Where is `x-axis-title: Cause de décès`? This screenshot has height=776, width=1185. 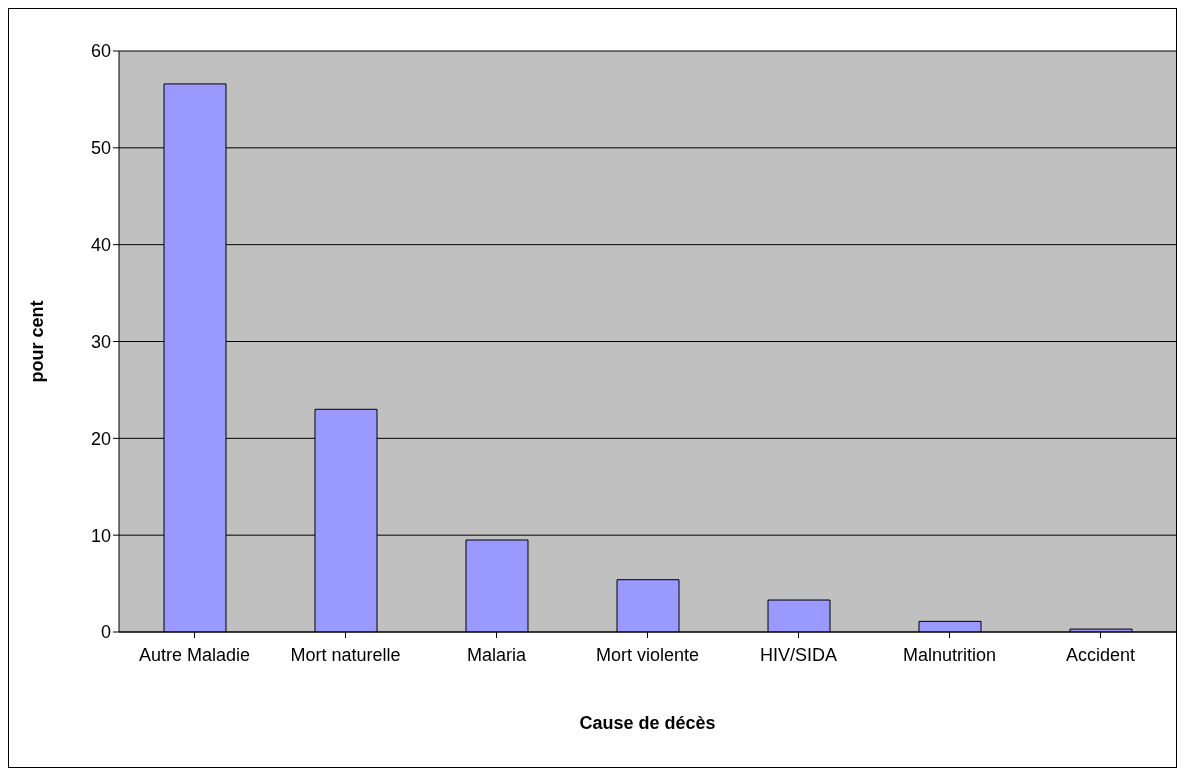 x-axis-title: Cause de décès is located at coordinates (647, 723).